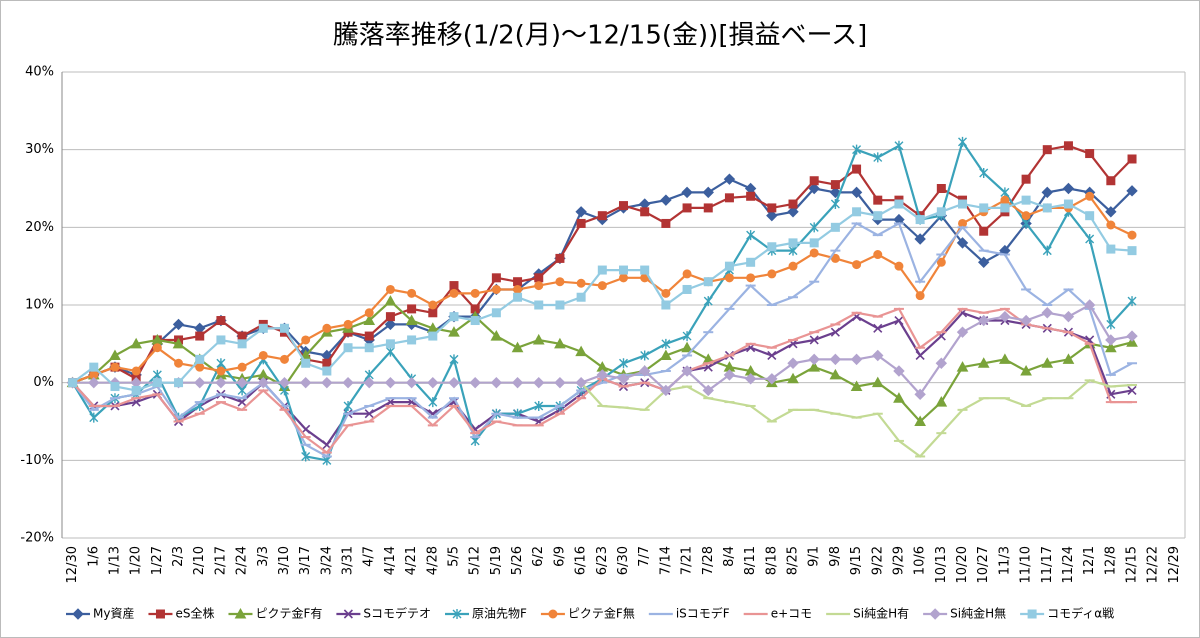 This screenshot has width=1200, height=638. Describe the element at coordinates (1153, 564) in the screenshot. I see `x-tick-label: 12/22` at that location.